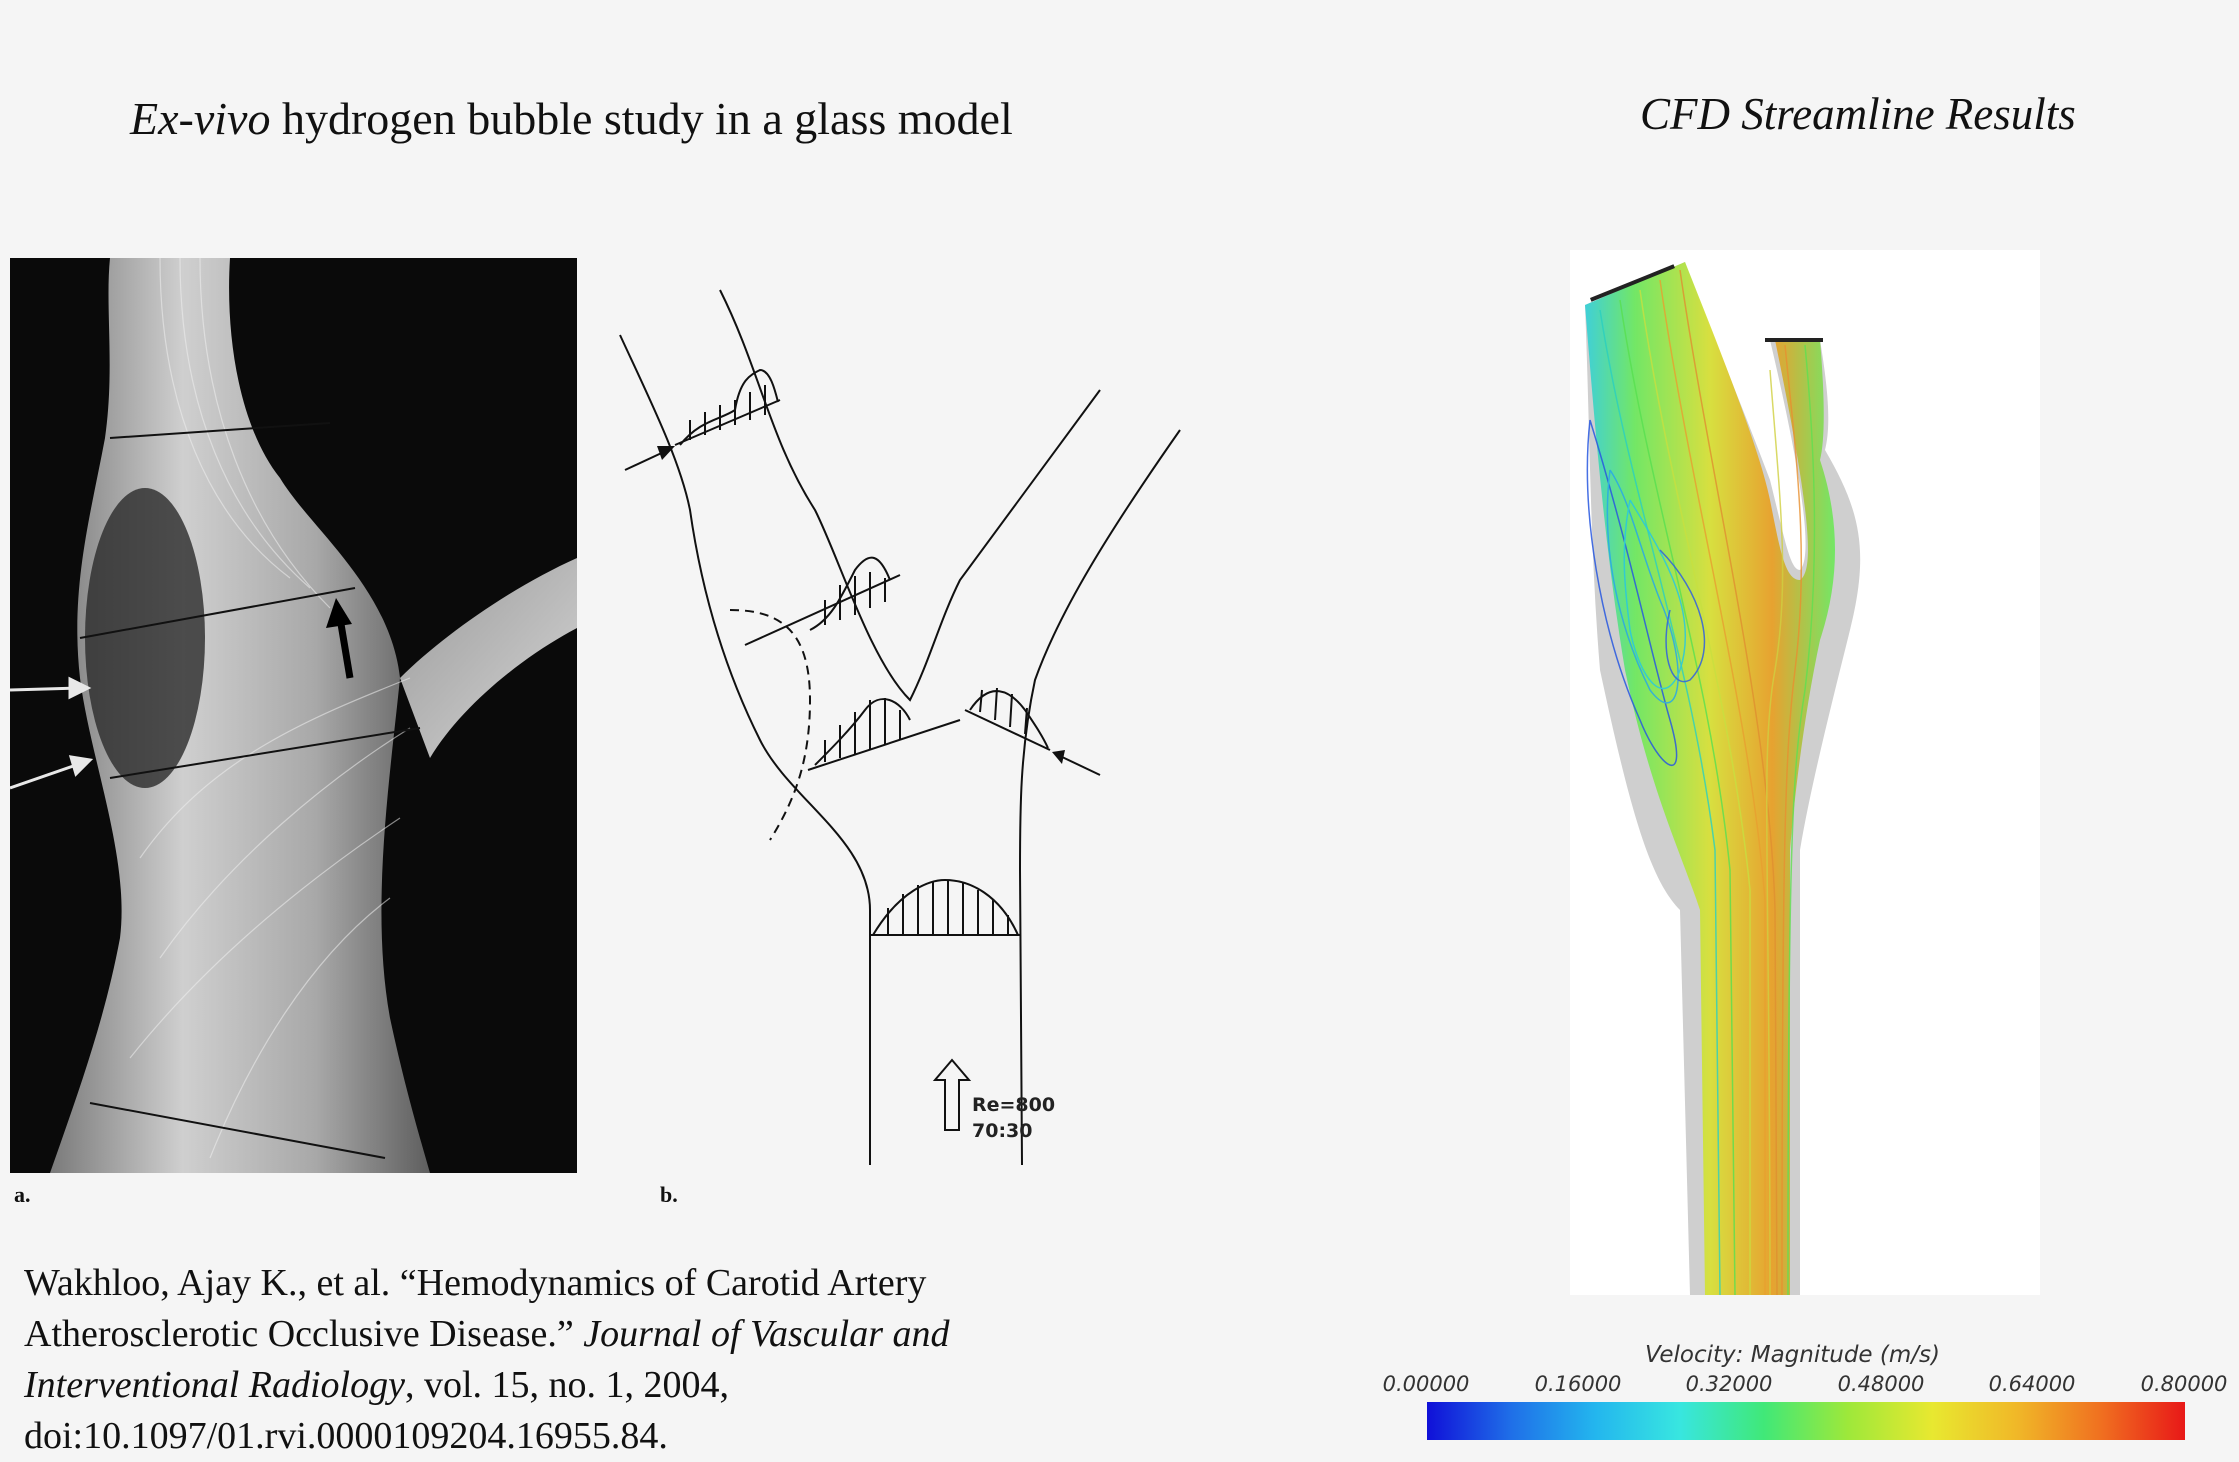  Describe the element at coordinates (52, 733) in the screenshot. I see `arrow-icon` at that location.